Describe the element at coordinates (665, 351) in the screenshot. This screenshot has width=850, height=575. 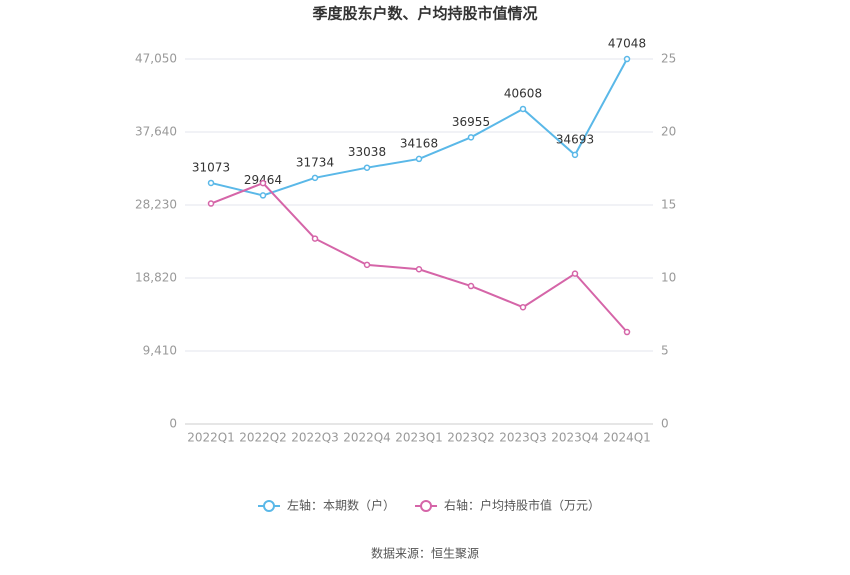
I see `y2-tick-label: 5` at that location.